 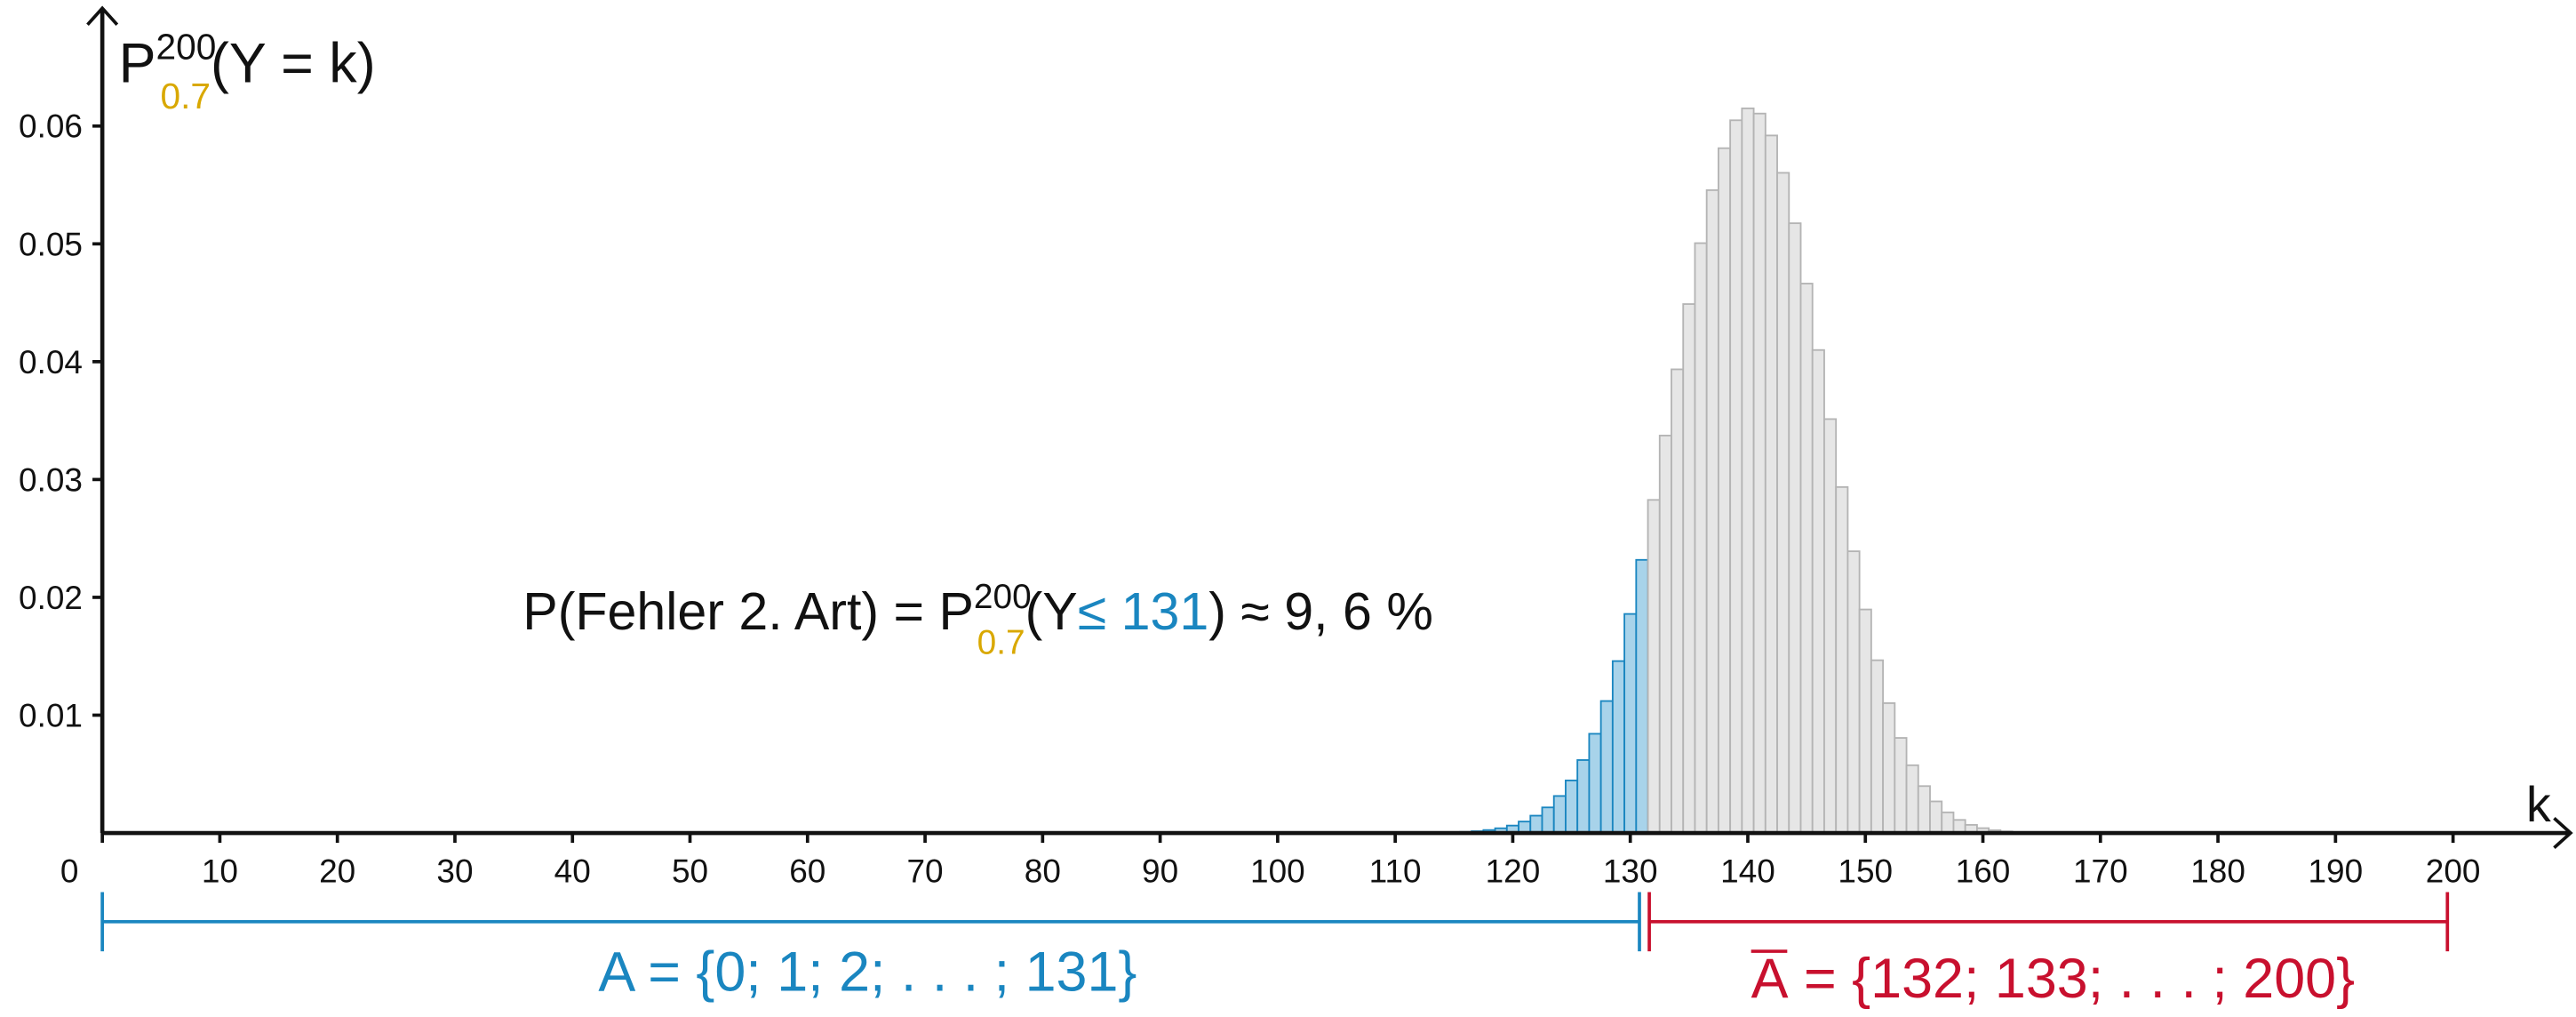 What do you see at coordinates (2100, 871) in the screenshot?
I see `x-tick-label: 170` at bounding box center [2100, 871].